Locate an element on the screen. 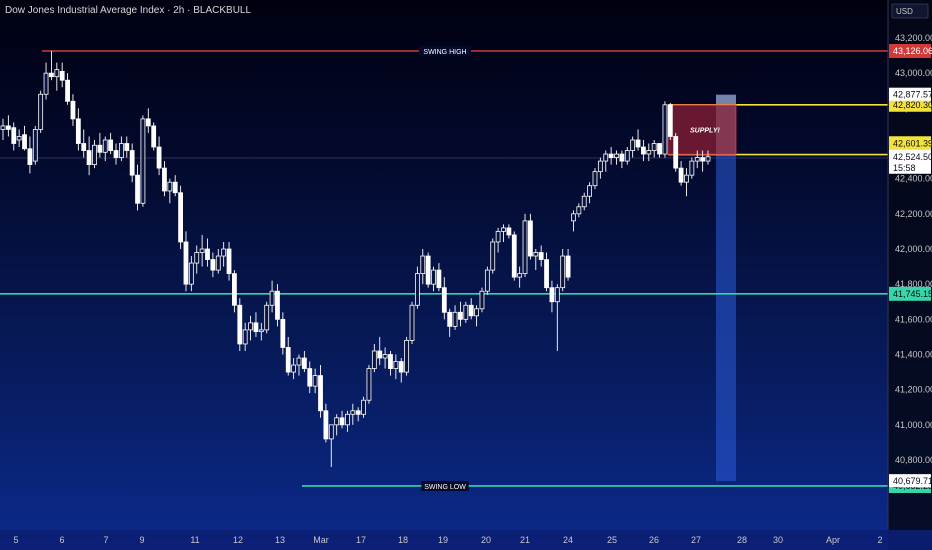  price-tag-text: 42,524.50 is located at coordinates (912, 157).